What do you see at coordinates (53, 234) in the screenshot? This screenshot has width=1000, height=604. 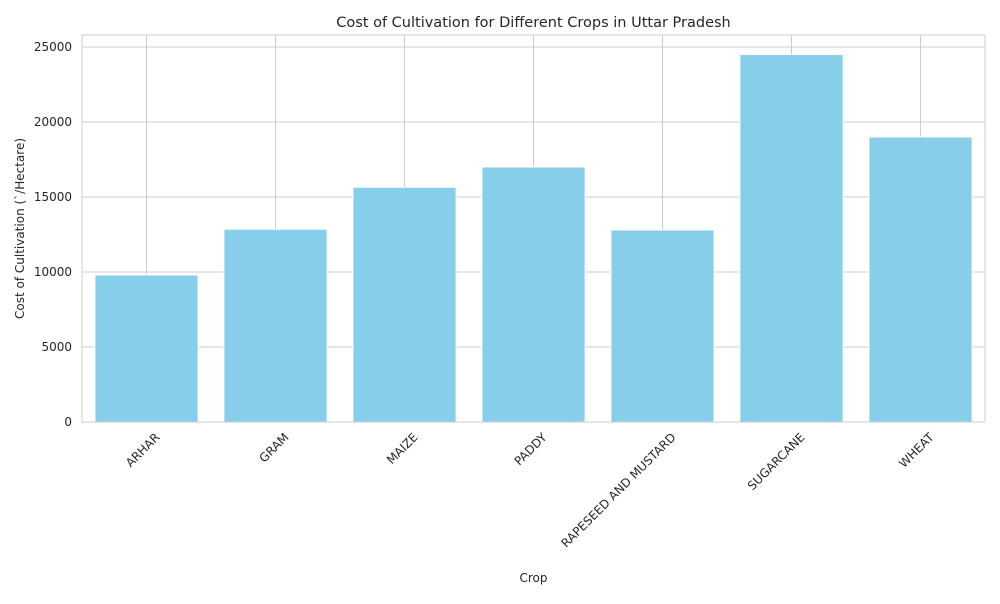 I see `y-tick-labels: 0 5000 10000 15000 20000 25000` at bounding box center [53, 234].